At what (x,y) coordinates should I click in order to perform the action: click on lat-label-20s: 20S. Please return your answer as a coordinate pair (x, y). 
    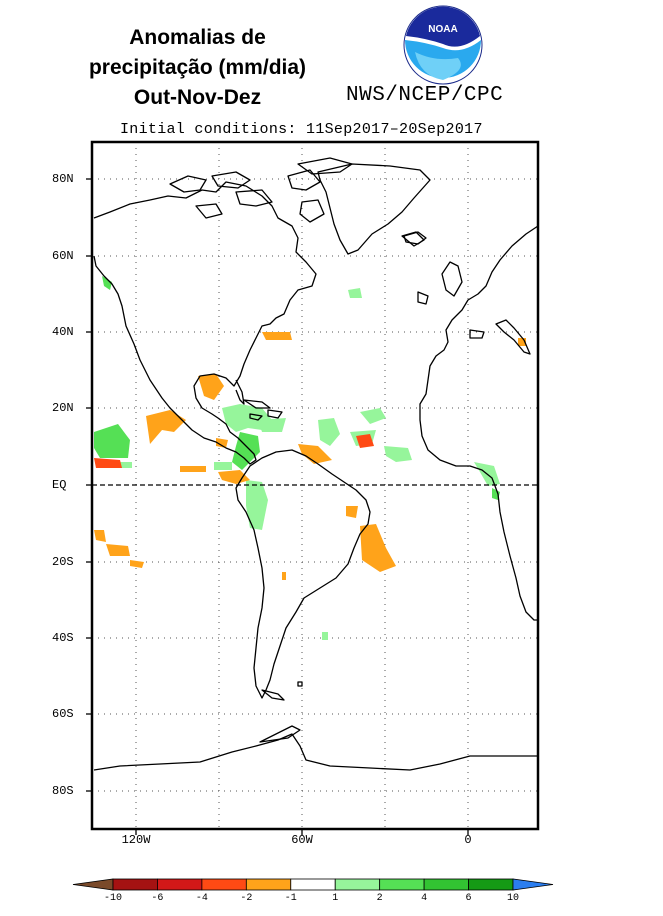
    Looking at the image, I should click on (63, 562).